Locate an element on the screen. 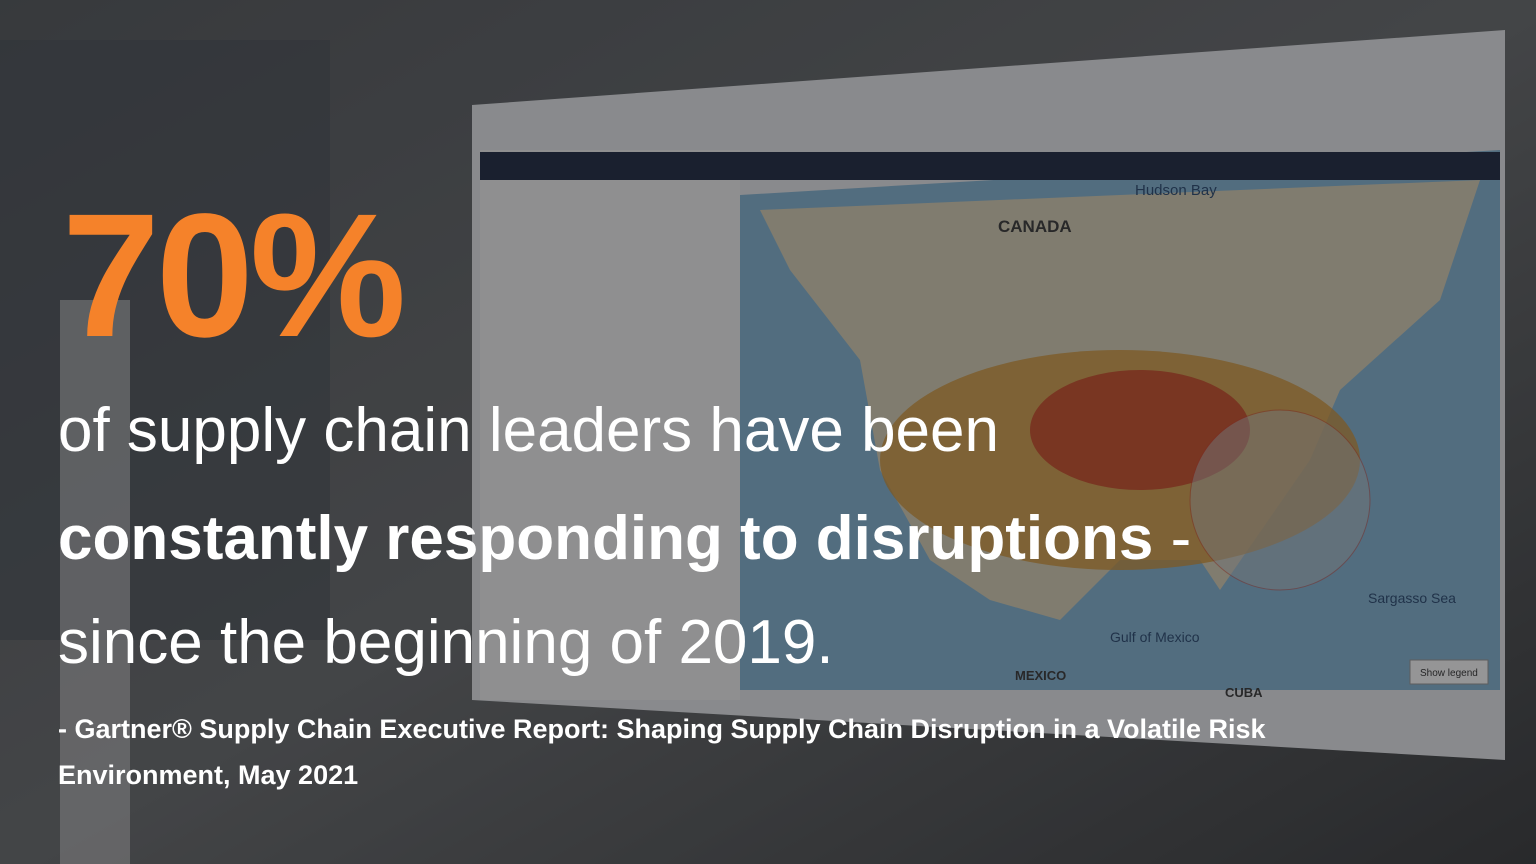 This screenshot has width=1536, height=864. risk-core is located at coordinates (1140, 430).